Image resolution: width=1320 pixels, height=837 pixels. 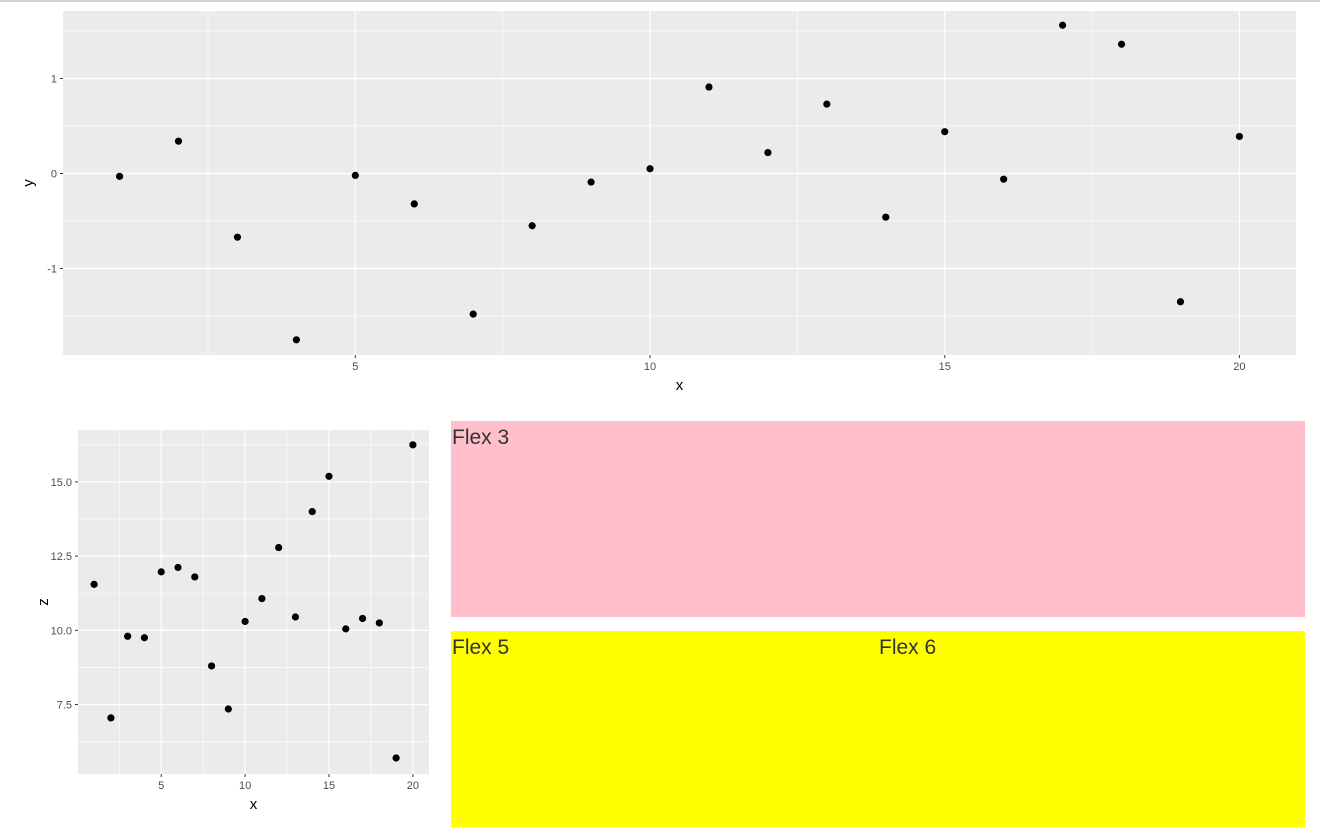 What do you see at coordinates (54, 79) in the screenshot?
I see `top-chart-y-tick-label: 1` at bounding box center [54, 79].